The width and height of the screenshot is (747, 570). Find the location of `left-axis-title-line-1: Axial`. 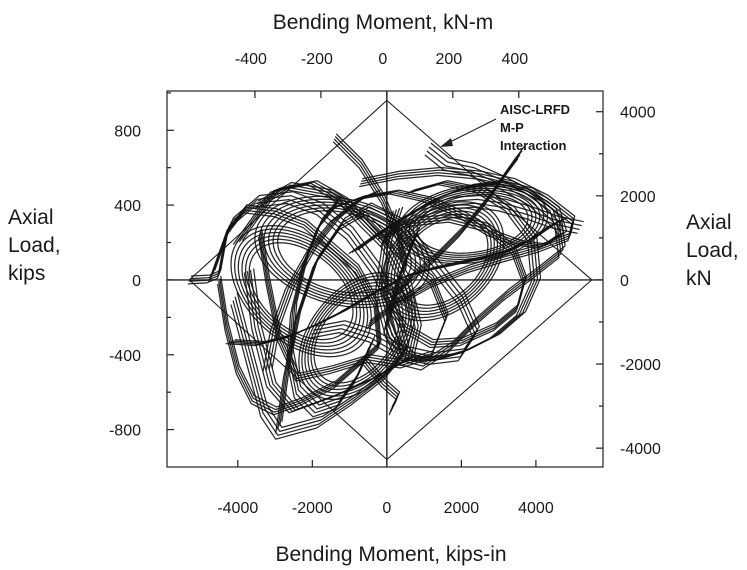

left-axis-title-line-1: Axial is located at coordinates (31, 217).